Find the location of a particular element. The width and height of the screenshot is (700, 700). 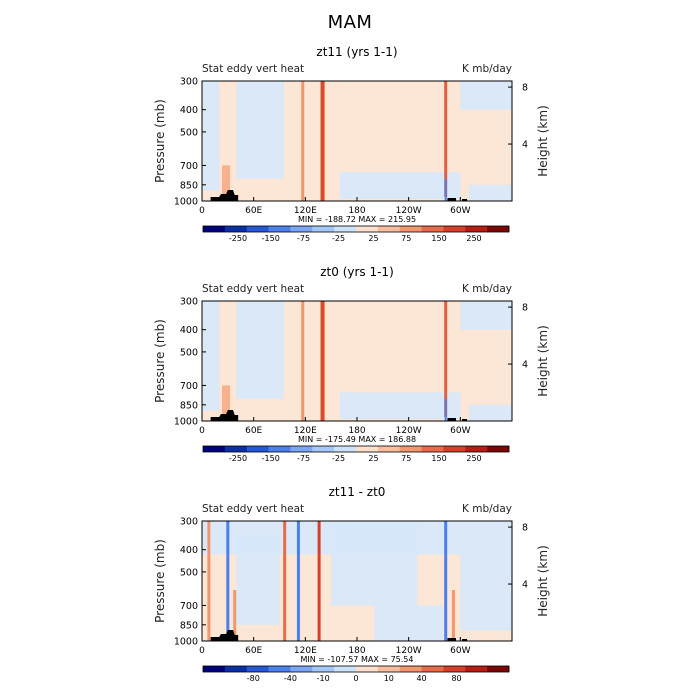

height-tick-label: 8 is located at coordinates (525, 528).